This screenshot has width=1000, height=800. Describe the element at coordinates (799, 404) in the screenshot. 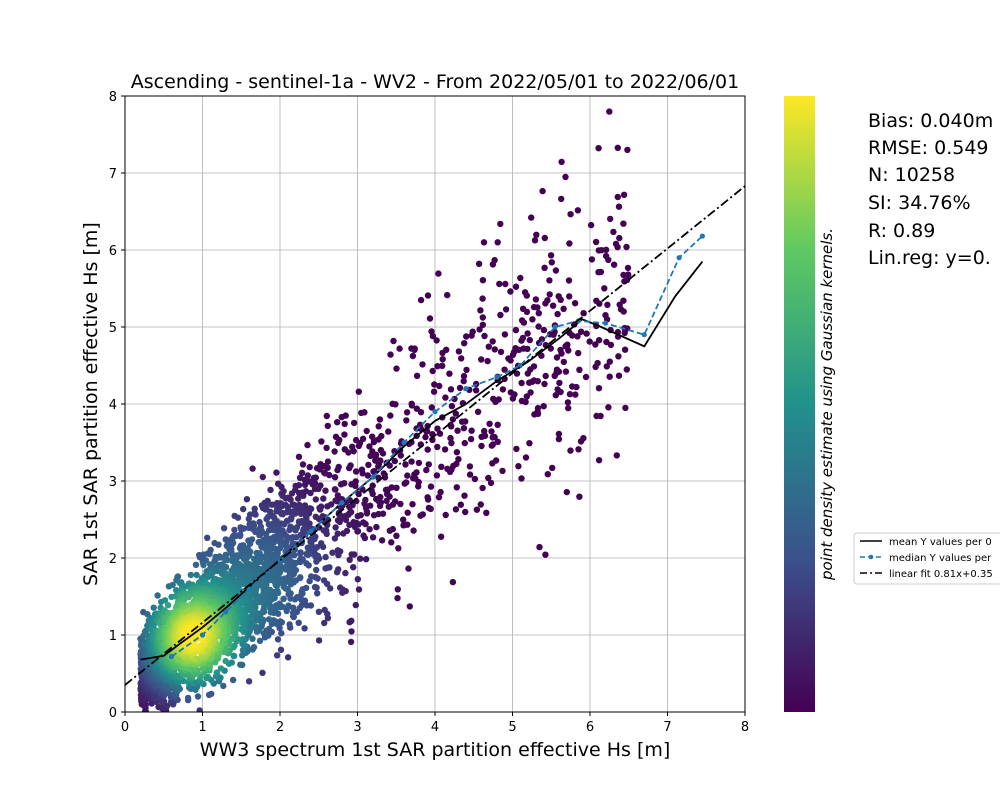

I see `colorbar` at that location.